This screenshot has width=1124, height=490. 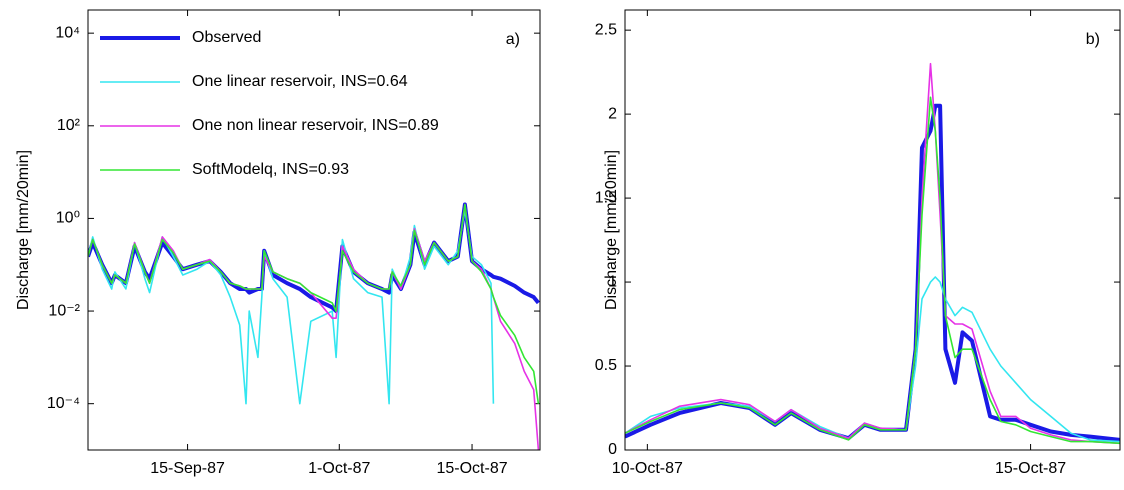 I want to click on y-tick-label: 10⁻⁴, so click(x=63, y=403).